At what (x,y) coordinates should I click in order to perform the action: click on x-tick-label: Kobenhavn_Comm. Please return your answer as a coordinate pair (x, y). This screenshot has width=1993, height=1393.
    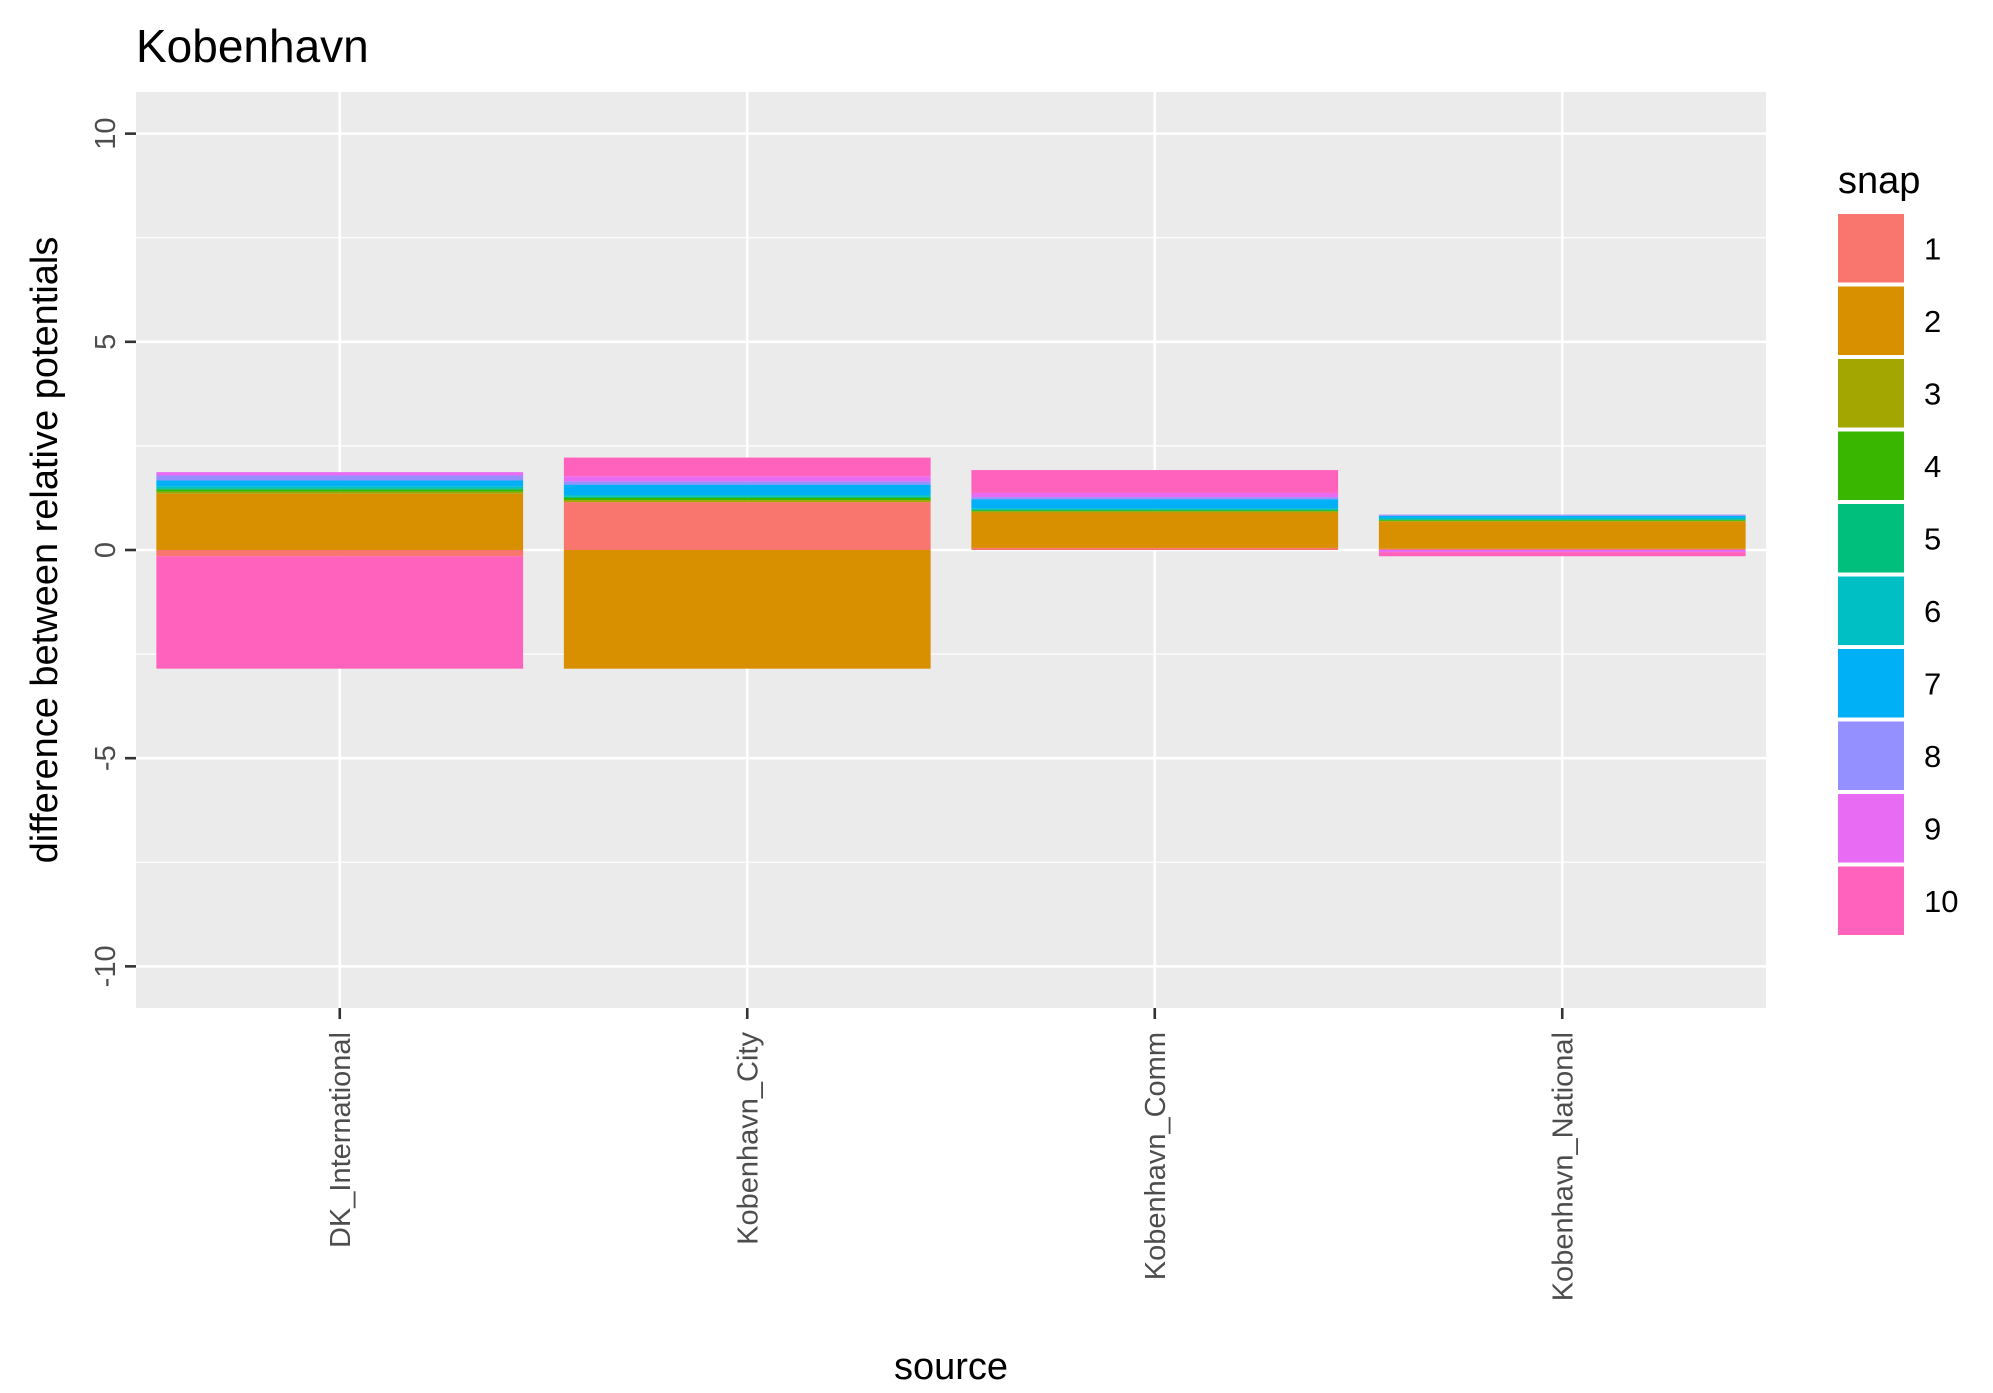
    Looking at the image, I should click on (1156, 1156).